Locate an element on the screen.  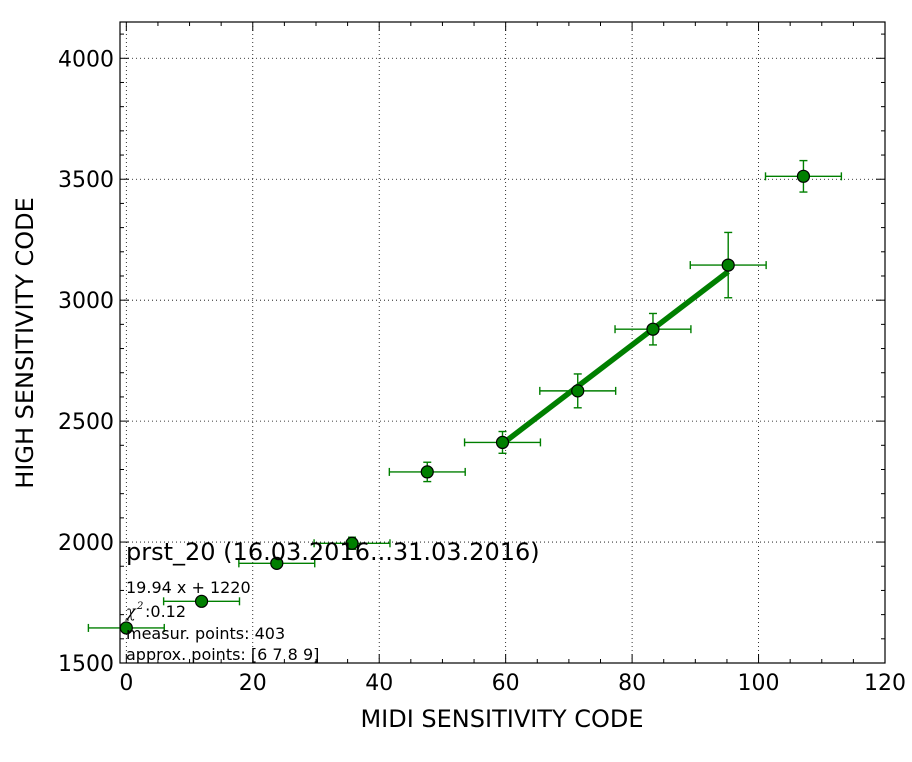
annotation-title: prst_20 (16.03.2016...31.03.2016) is located at coordinates (333, 552).